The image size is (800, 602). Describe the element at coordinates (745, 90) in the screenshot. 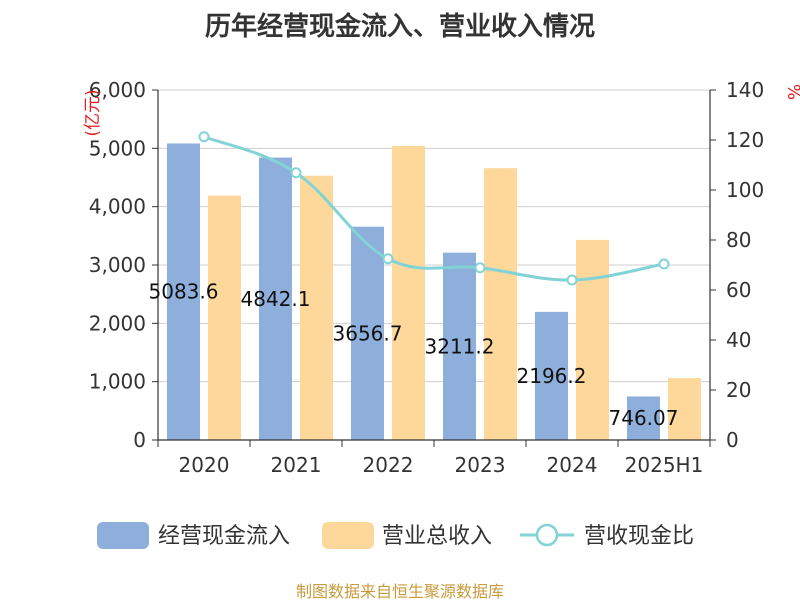

I see `right-tick-label: 140` at that location.